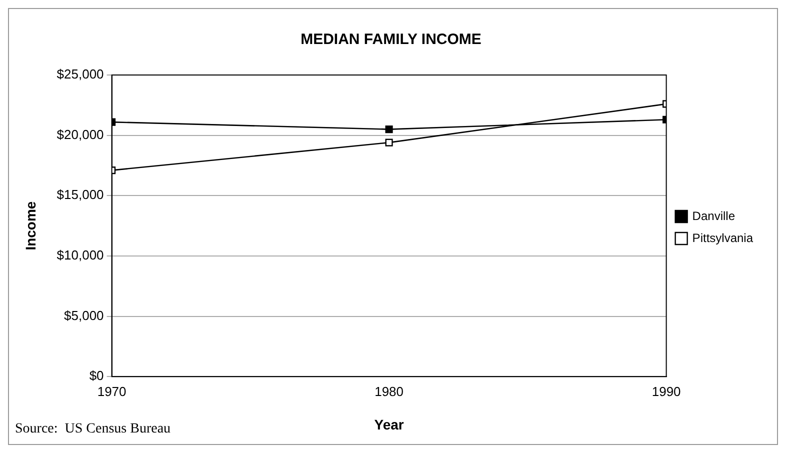  I want to click on y-tick-label: $5,000, so click(84, 315).